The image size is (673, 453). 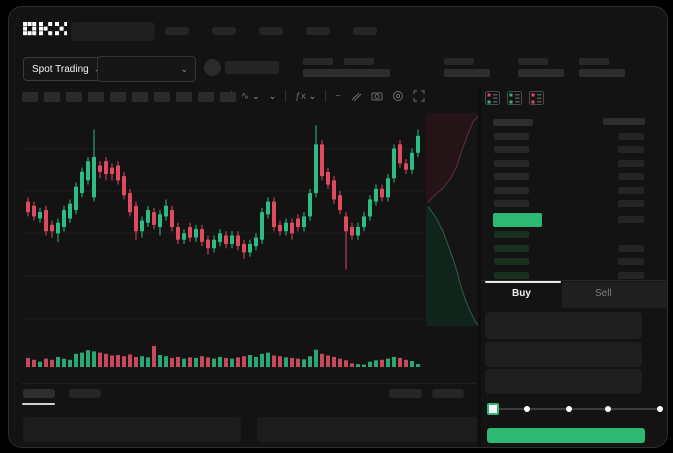 I want to click on last-amount-placeholder, so click(x=631, y=220).